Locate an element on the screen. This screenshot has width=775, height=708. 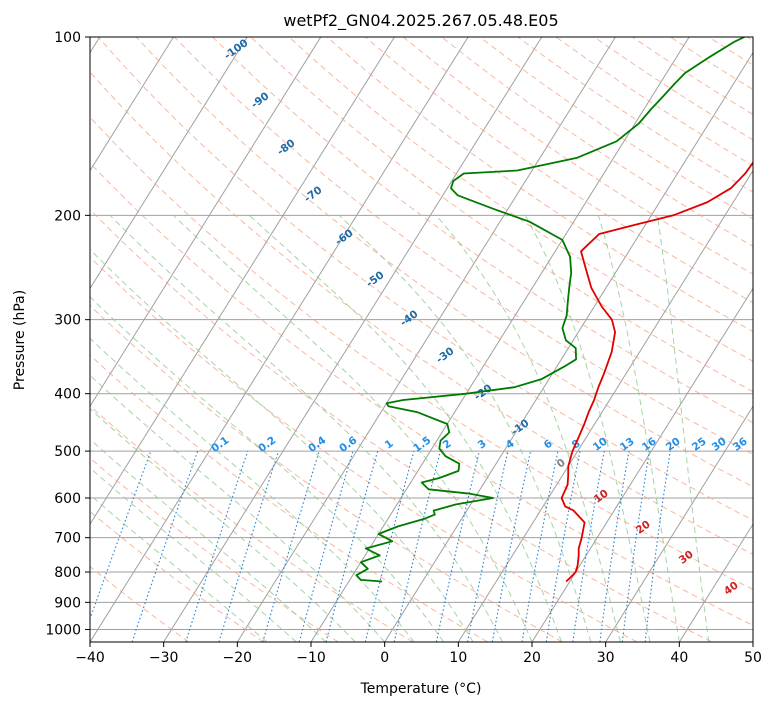
mixing-ratio-label: 6 is located at coordinates (548, 445).